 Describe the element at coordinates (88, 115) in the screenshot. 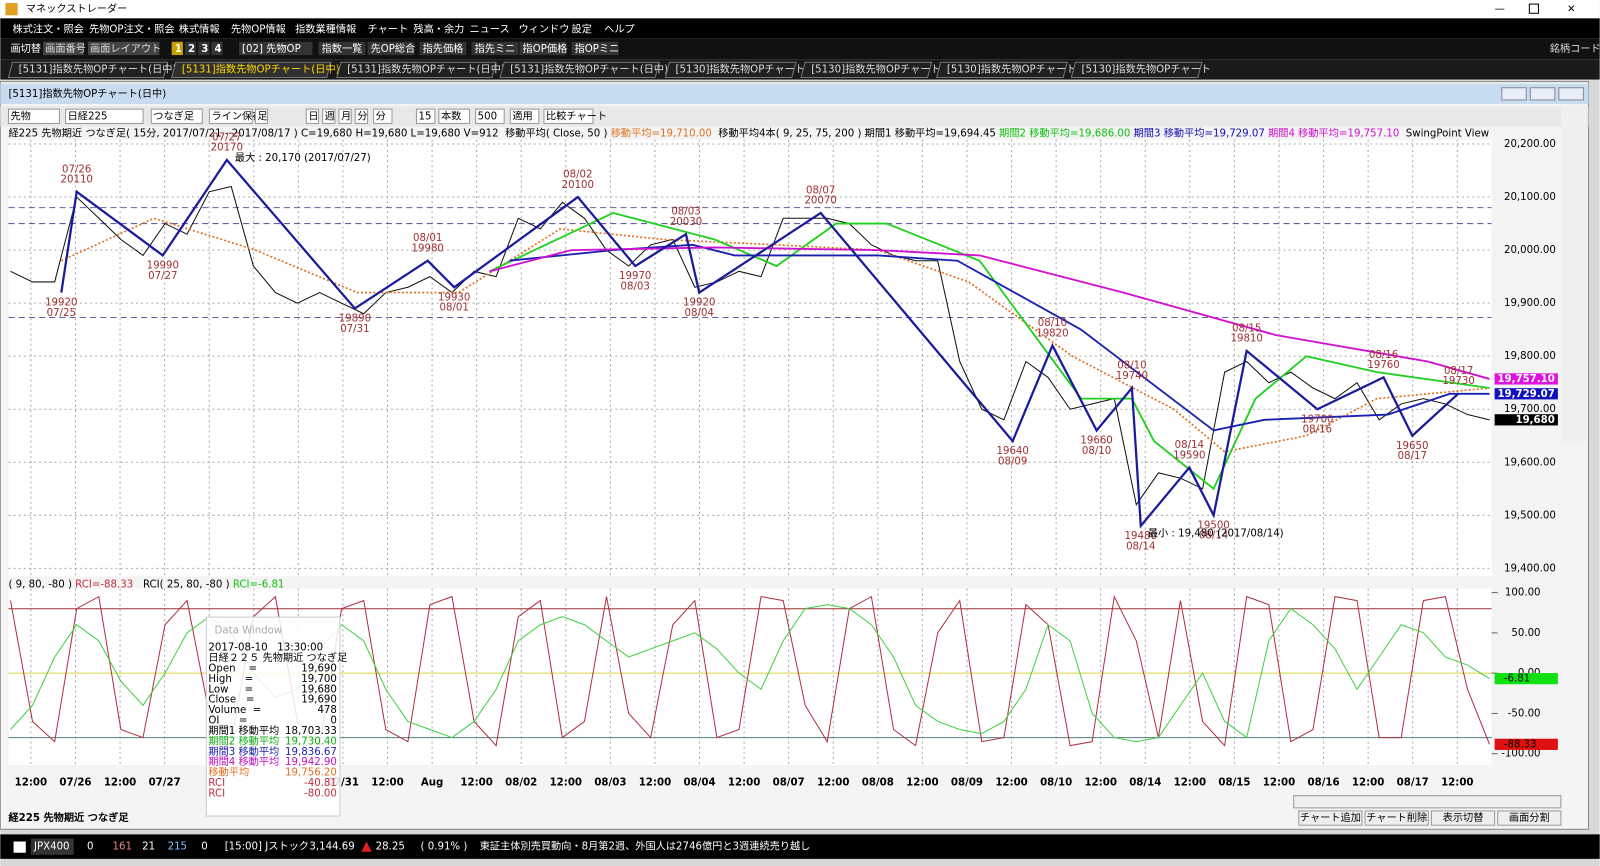

I see `chart-control: 日経225` at that location.